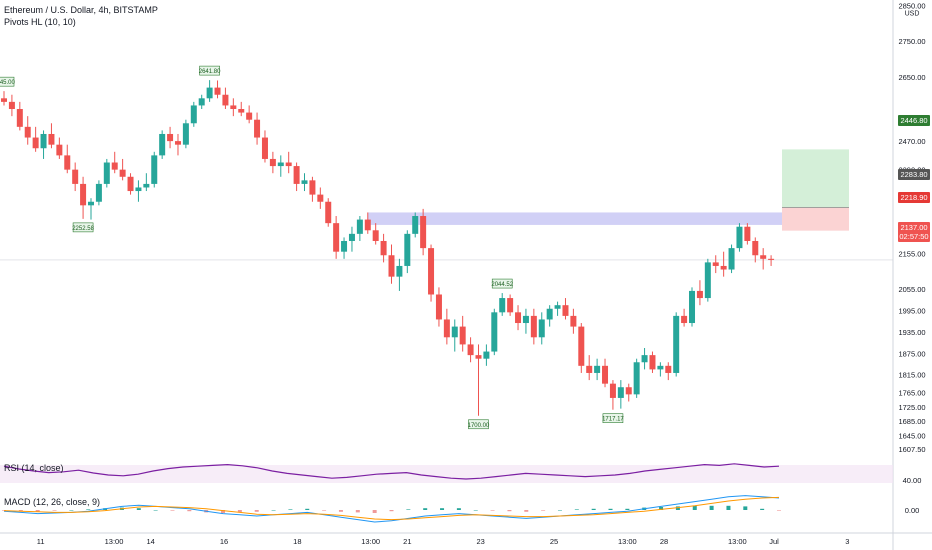  What do you see at coordinates (911, 289) in the screenshot?
I see `price-tick-label: 2055.00` at bounding box center [911, 289].